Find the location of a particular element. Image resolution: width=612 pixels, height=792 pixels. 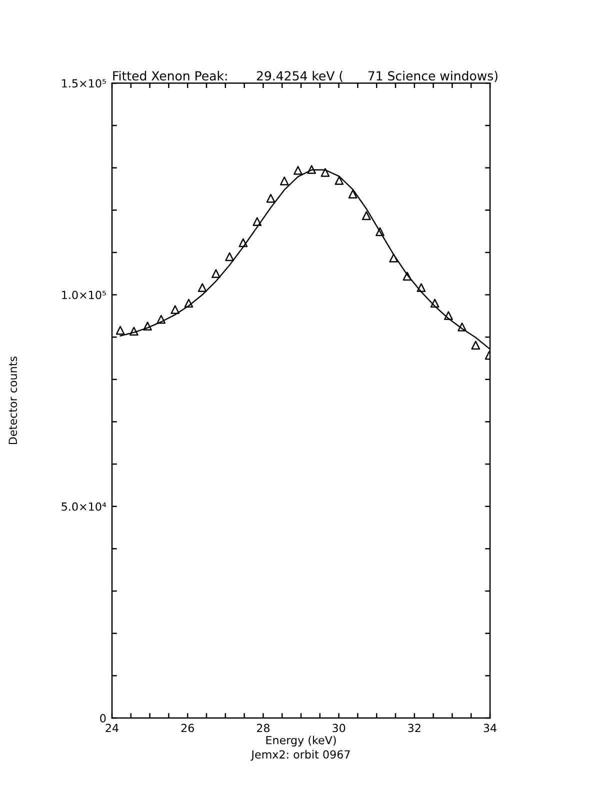

chart-title: Fitted Xenon Peak: 29.4254 keV ( 71 Science windows) is located at coordinates (305, 76).